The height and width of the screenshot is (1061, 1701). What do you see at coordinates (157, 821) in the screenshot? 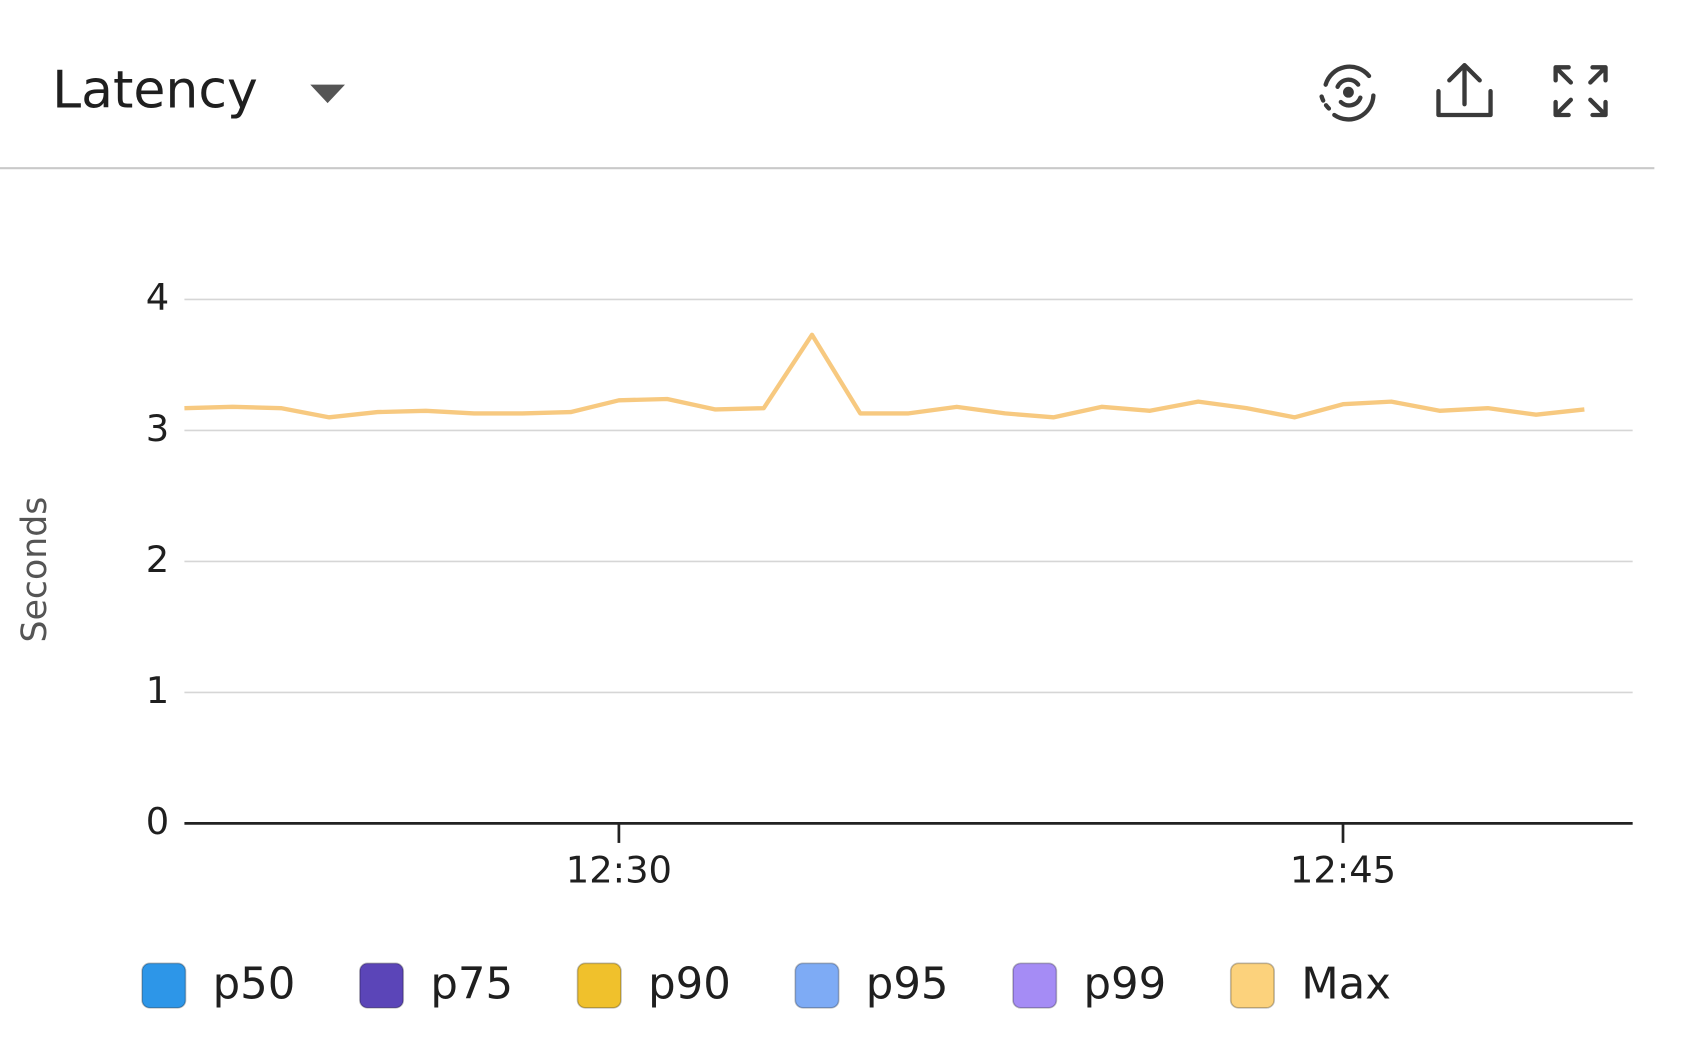
I see `y-tick-label: 0` at bounding box center [157, 821].